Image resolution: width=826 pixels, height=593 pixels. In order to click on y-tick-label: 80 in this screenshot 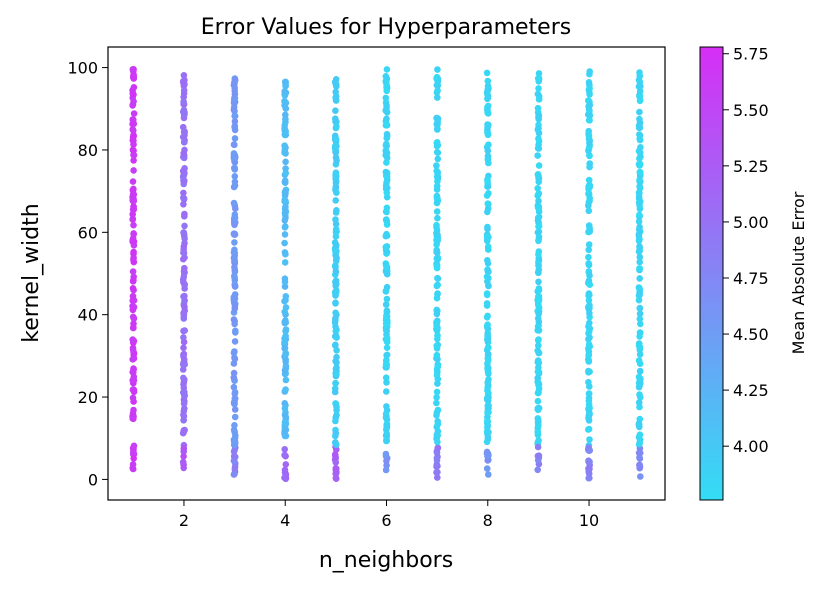, I will do `click(88, 150)`.